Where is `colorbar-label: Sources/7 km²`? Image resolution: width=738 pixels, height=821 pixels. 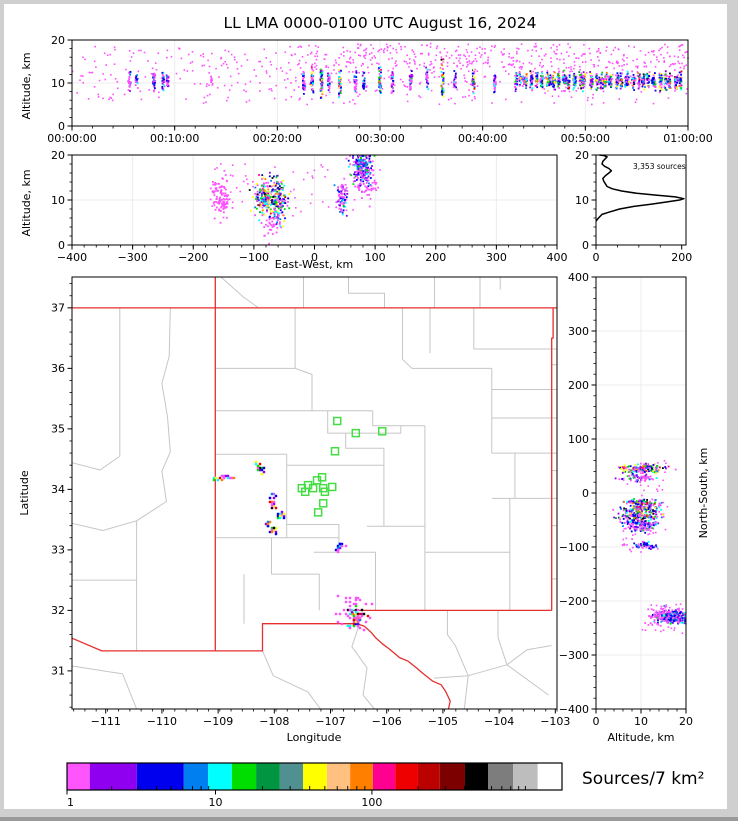
colorbar-label: Sources/7 km² is located at coordinates (643, 779).